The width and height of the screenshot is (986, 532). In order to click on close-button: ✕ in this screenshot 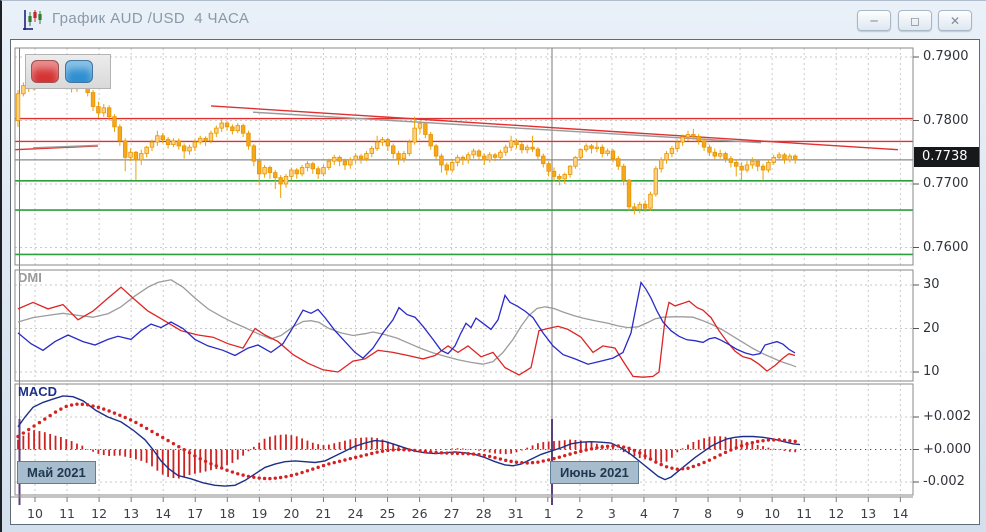, I will do `click(955, 20)`.